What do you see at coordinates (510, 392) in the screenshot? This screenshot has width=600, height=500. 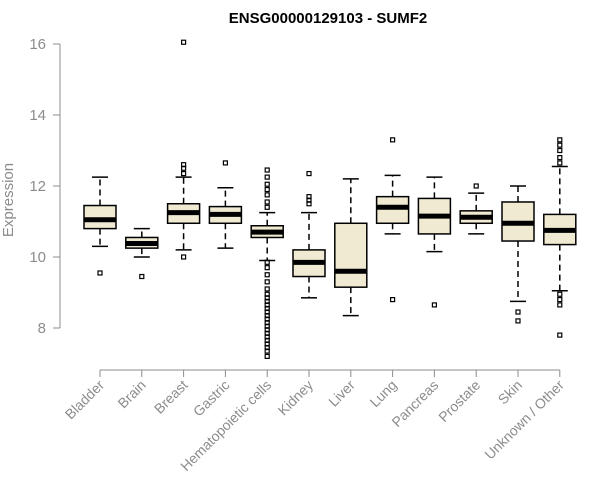 I see `x-tick-label: Skin` at bounding box center [510, 392].